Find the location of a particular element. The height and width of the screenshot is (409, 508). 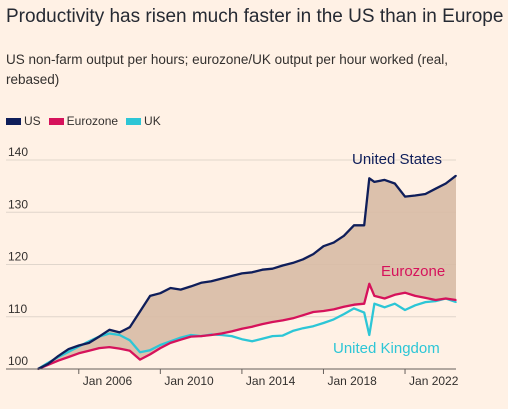

x-tick-label: Jan 2022 is located at coordinates (434, 381).